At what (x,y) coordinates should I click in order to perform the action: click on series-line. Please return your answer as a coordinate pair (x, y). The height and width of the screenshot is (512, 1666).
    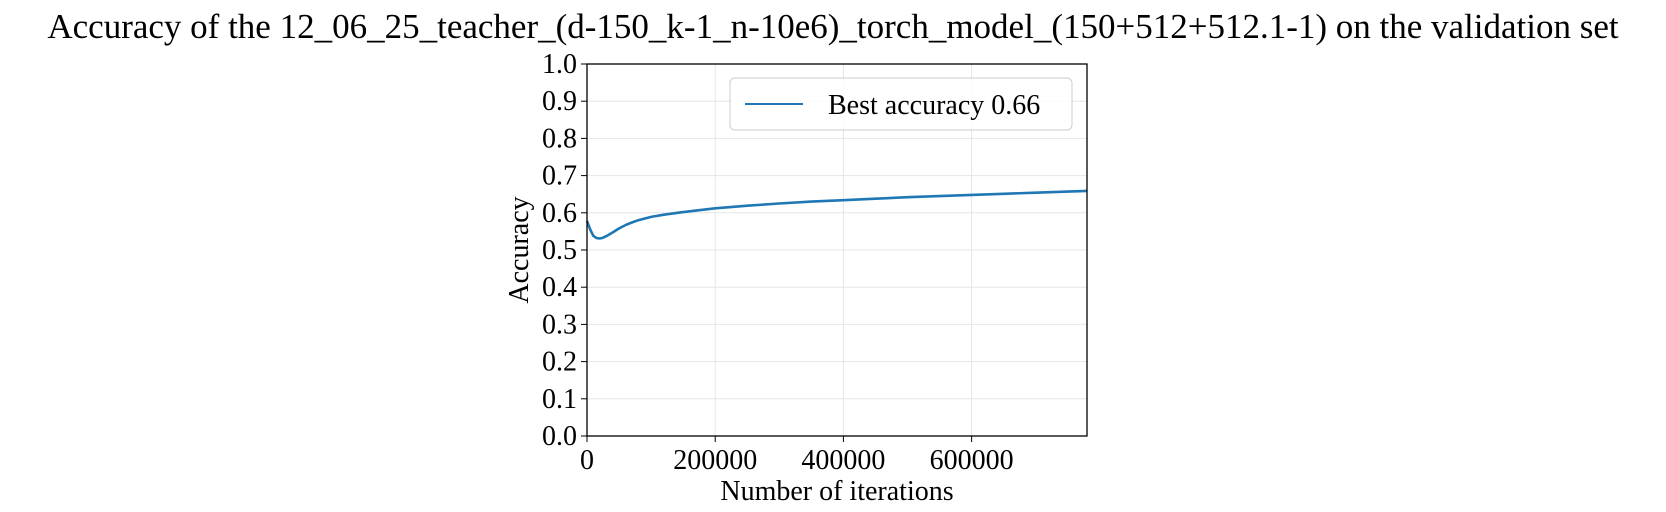
    Looking at the image, I should click on (836, 214).